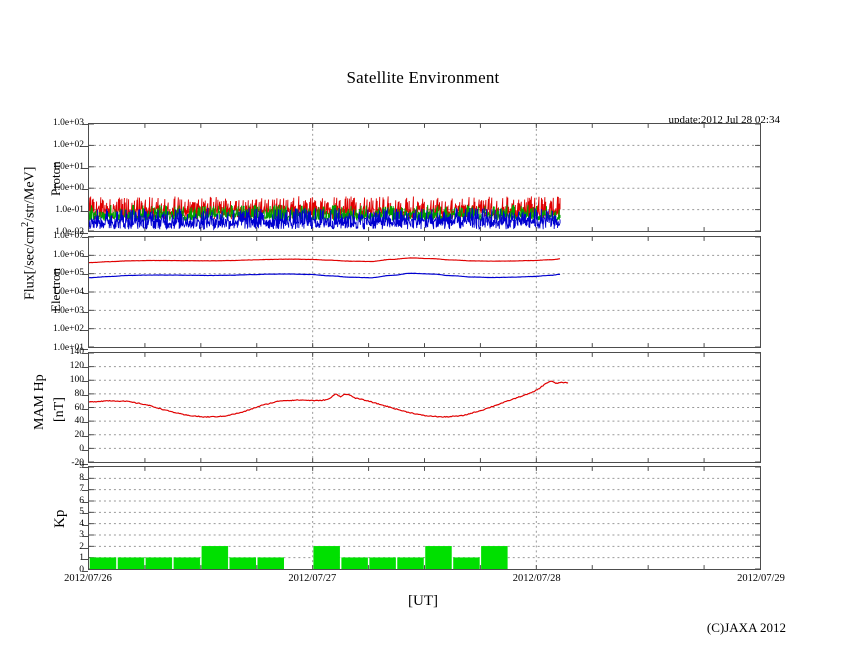 This screenshot has height=655, width=846. I want to click on proton-red-trace, so click(325, 208).